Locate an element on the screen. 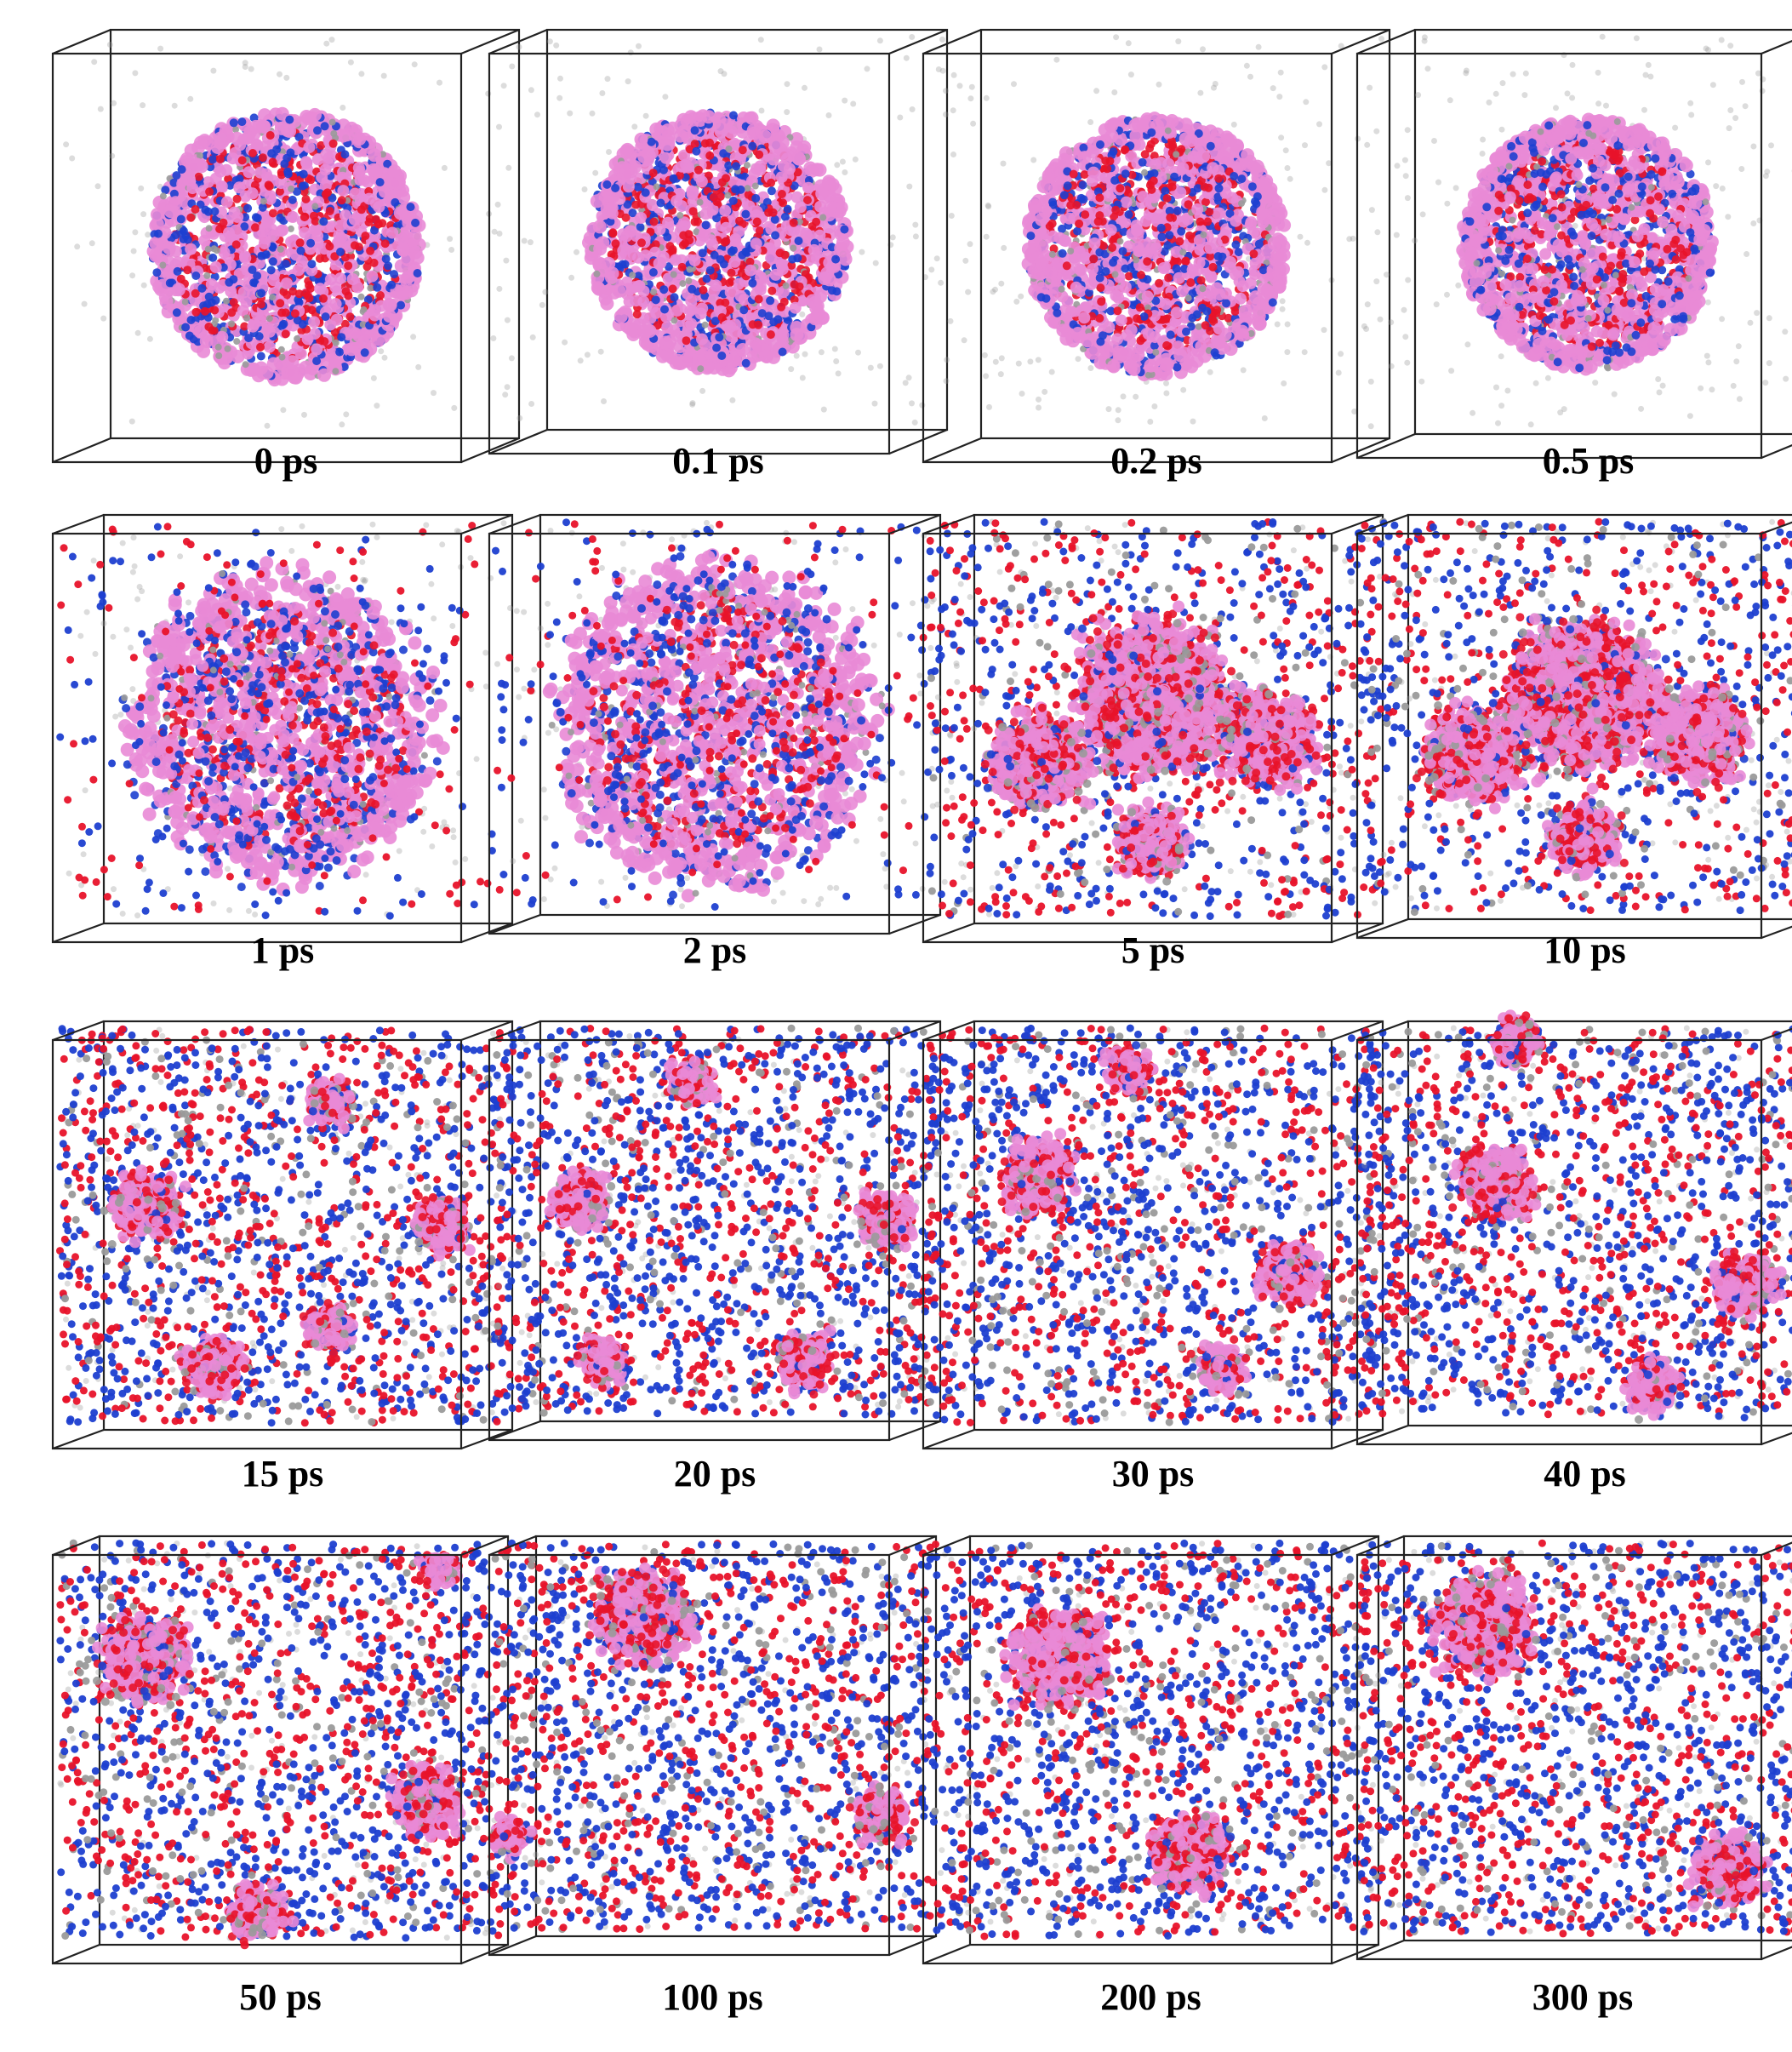  time-label: 200 ps is located at coordinates (1150, 1997).